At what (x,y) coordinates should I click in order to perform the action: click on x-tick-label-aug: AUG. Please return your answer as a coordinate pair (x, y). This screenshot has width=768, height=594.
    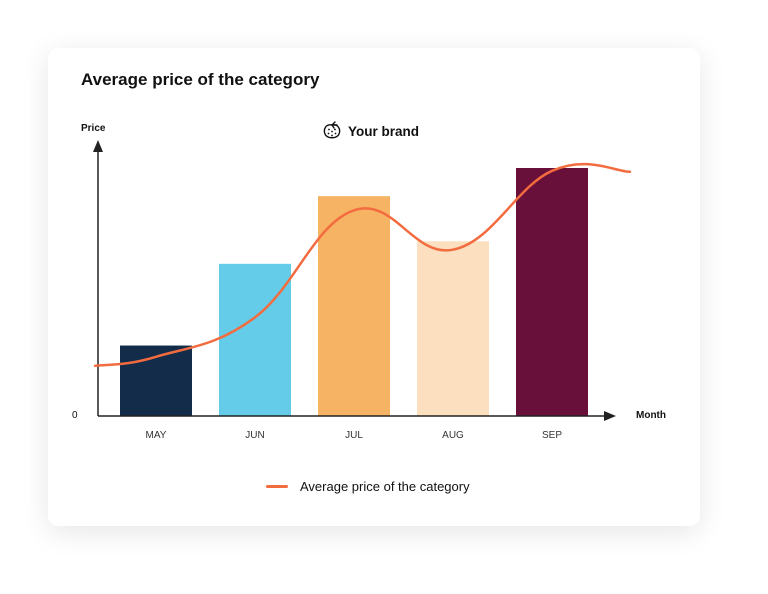
    Looking at the image, I should click on (453, 435).